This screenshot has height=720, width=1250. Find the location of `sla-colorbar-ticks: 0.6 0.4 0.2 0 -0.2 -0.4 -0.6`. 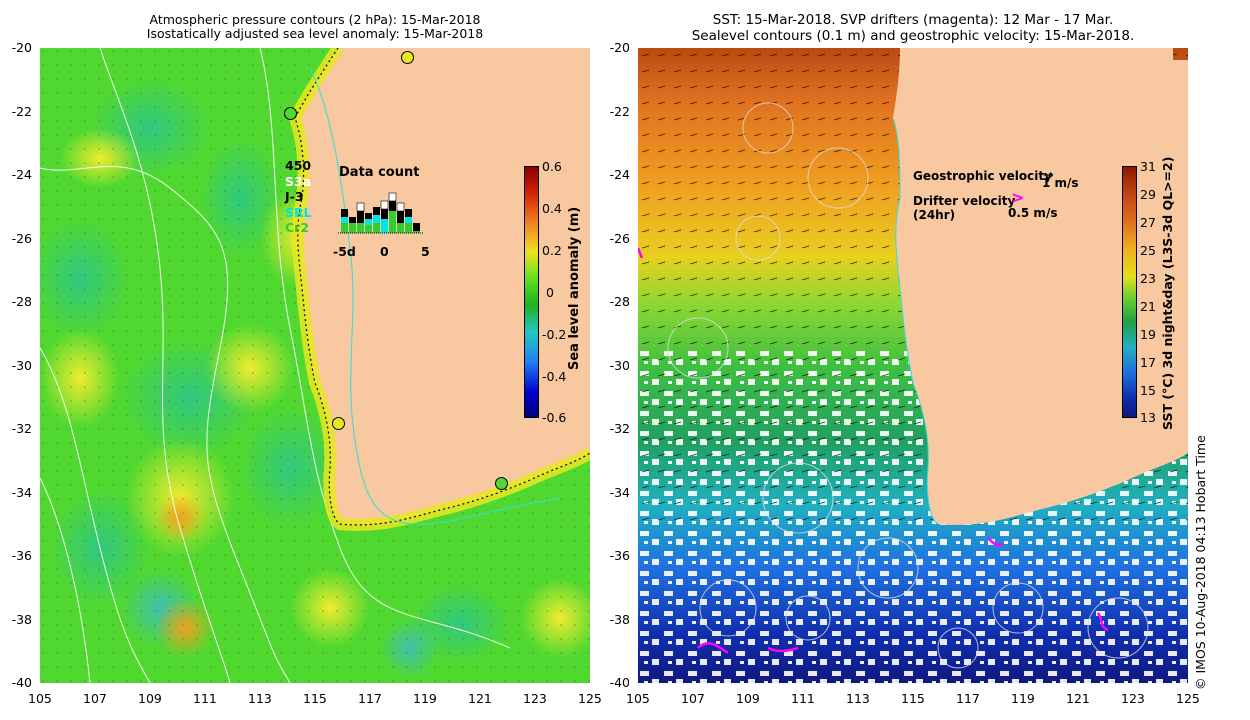

sla-colorbar-ticks: 0.6 0.4 0.2 0 -0.2 -0.4 -0.6 is located at coordinates (562, 294).